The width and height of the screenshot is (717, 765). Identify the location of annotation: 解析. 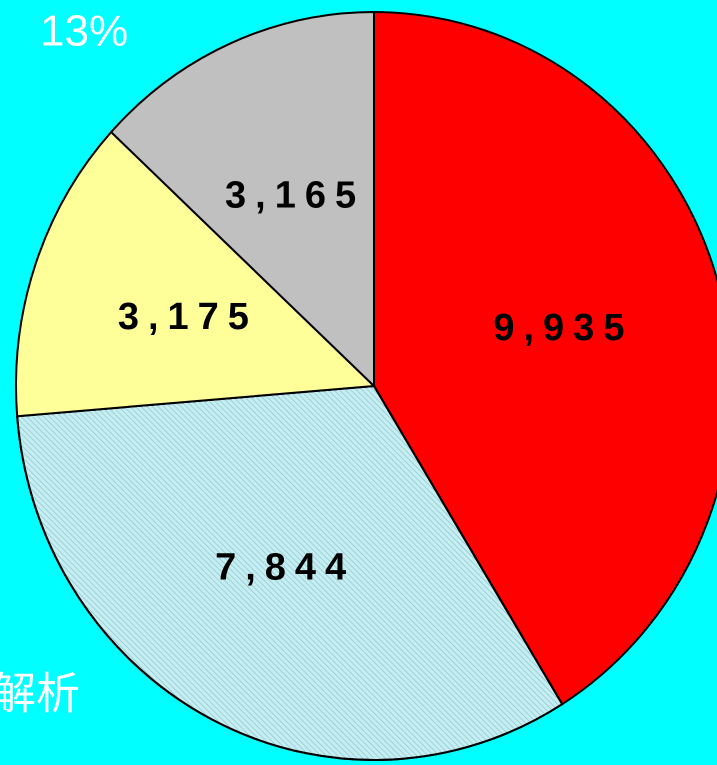
(40, 694).